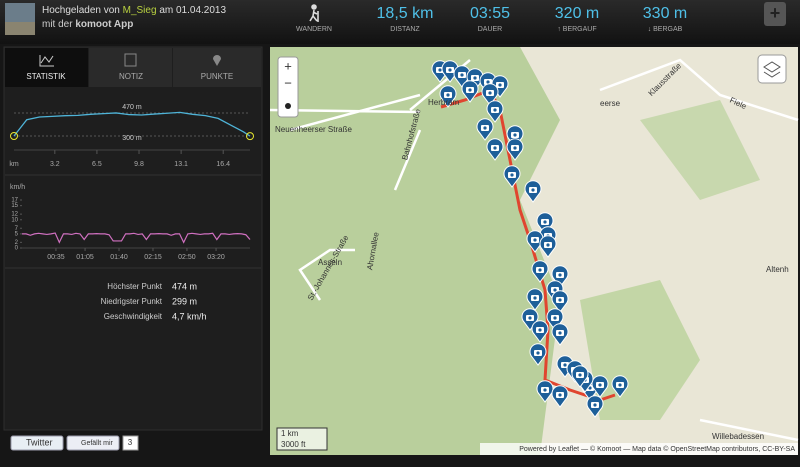 The width and height of the screenshot is (800, 467). What do you see at coordinates (577, 13) in the screenshot?
I see `stat-value: 320 m` at bounding box center [577, 13].